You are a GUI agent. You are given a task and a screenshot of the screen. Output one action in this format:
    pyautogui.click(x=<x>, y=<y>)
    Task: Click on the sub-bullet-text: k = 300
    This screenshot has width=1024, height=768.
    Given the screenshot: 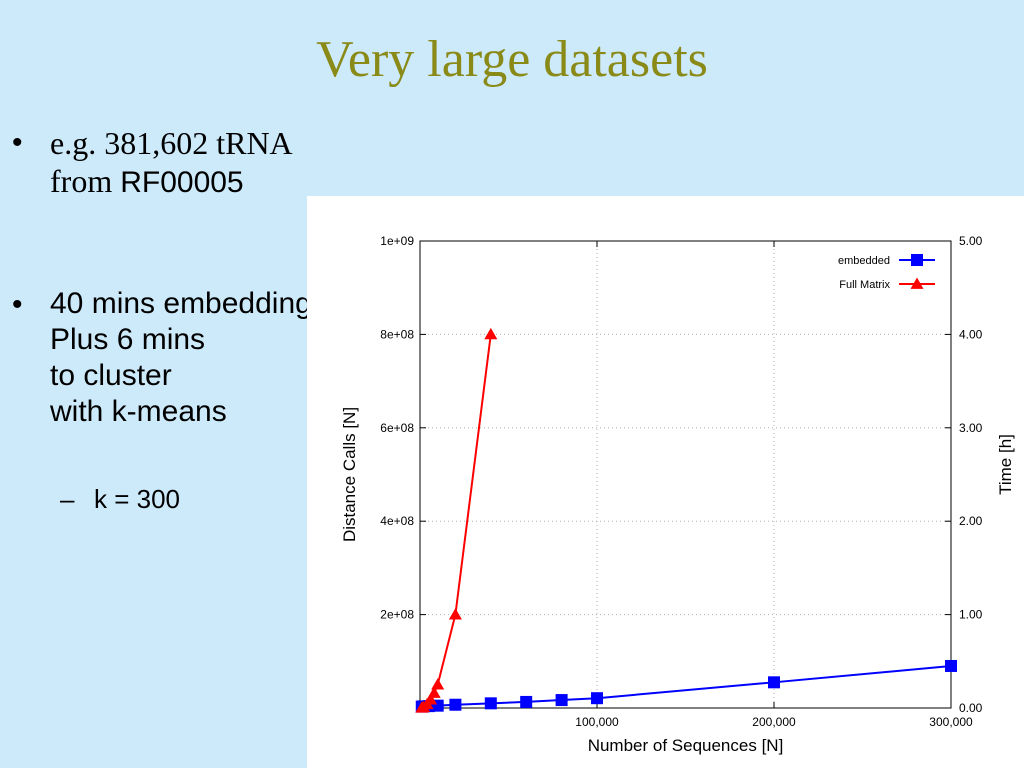 What is the action you would take?
    pyautogui.click(x=137, y=499)
    